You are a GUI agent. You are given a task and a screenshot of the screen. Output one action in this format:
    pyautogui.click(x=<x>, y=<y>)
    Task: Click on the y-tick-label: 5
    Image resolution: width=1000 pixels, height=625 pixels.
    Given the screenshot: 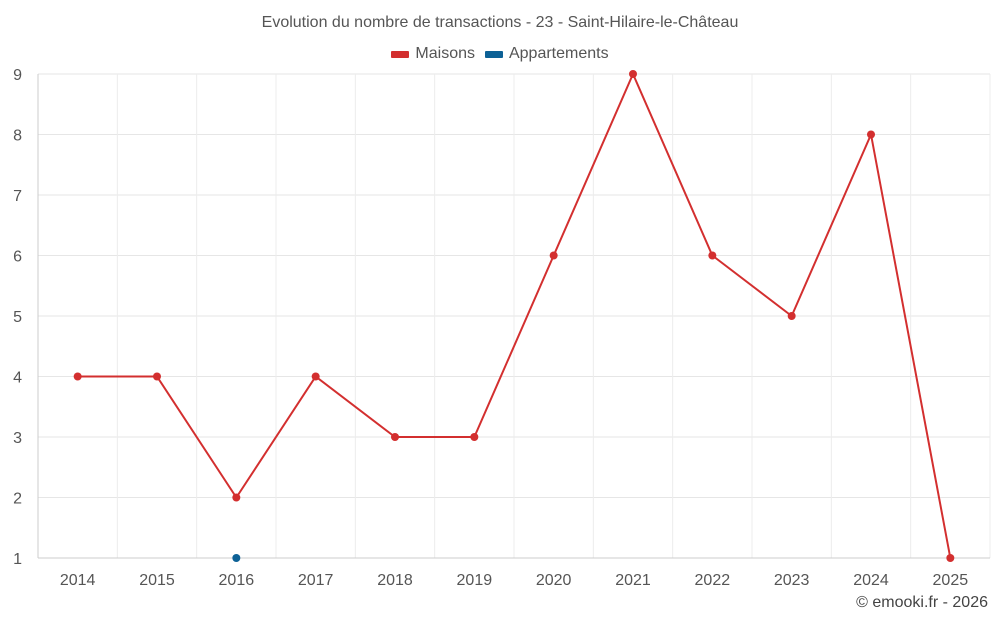 What is the action you would take?
    pyautogui.click(x=17, y=317)
    